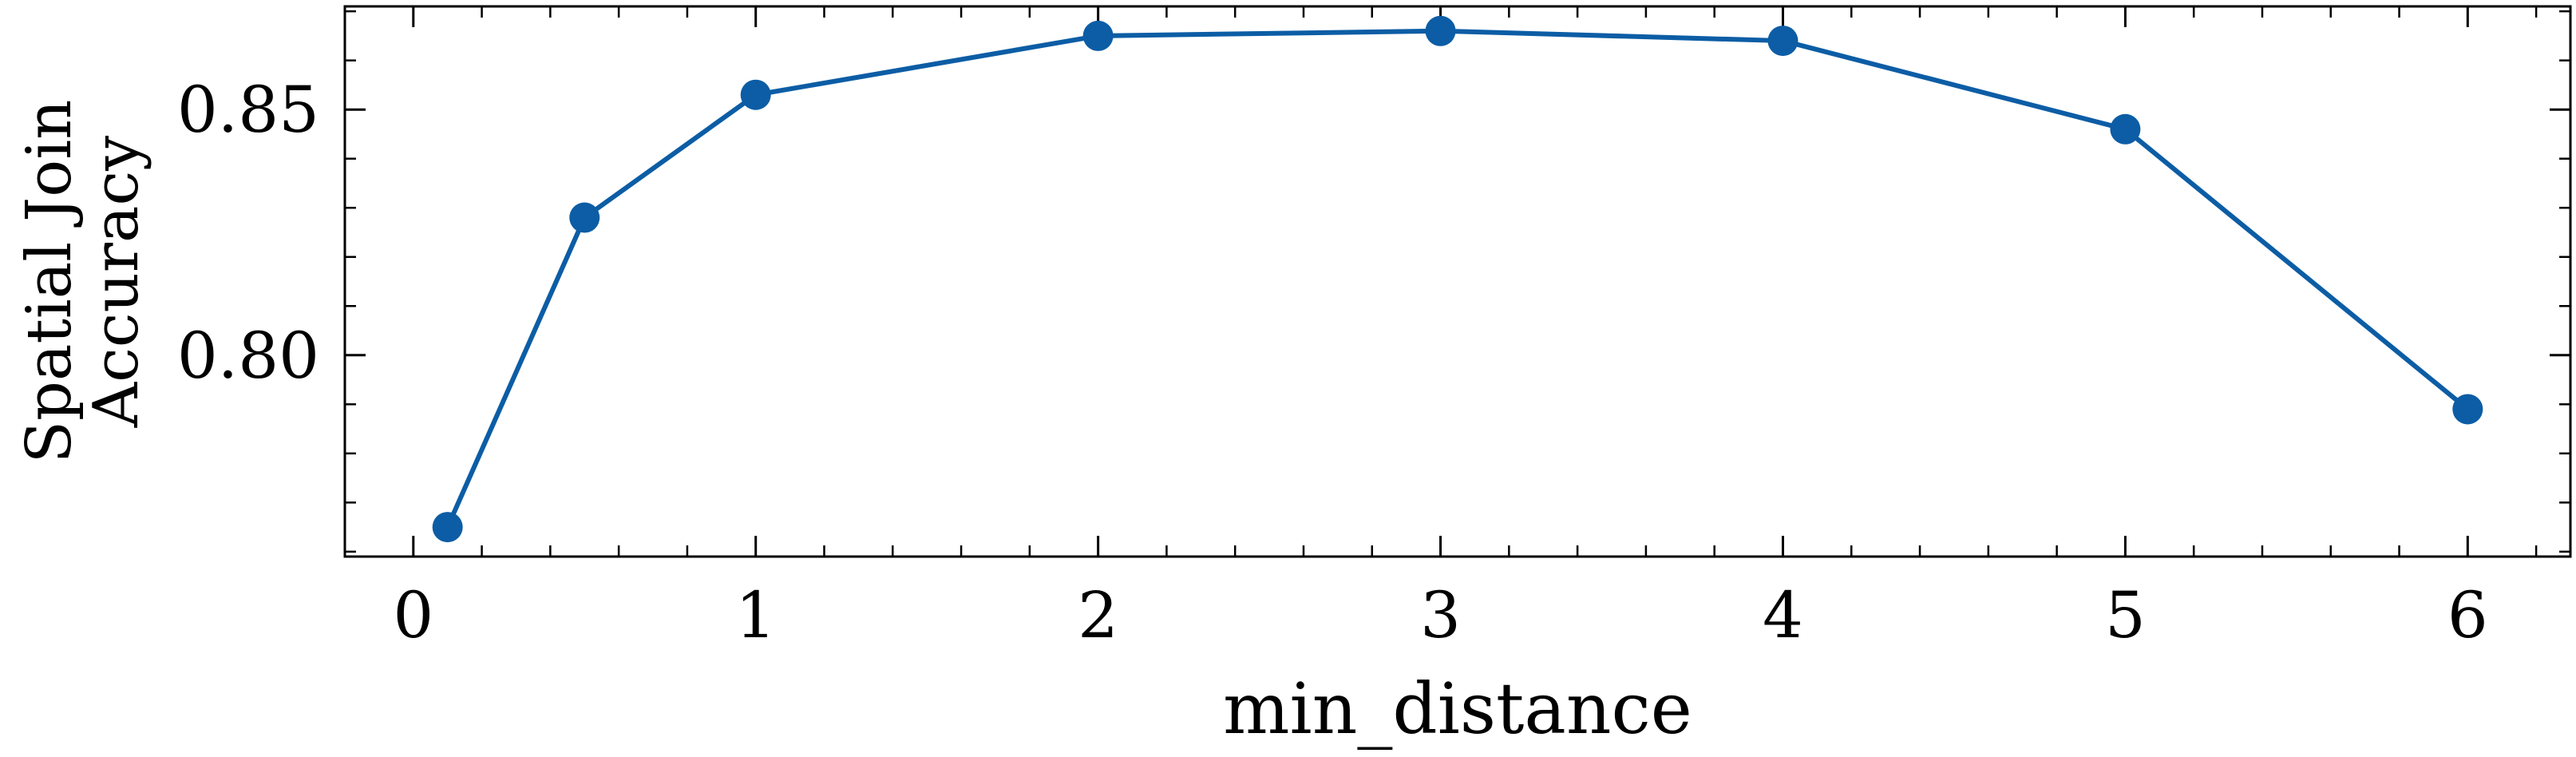 The height and width of the screenshot is (757, 2576). What do you see at coordinates (1098, 615) in the screenshot?
I see `x-tick-label: 2` at bounding box center [1098, 615].